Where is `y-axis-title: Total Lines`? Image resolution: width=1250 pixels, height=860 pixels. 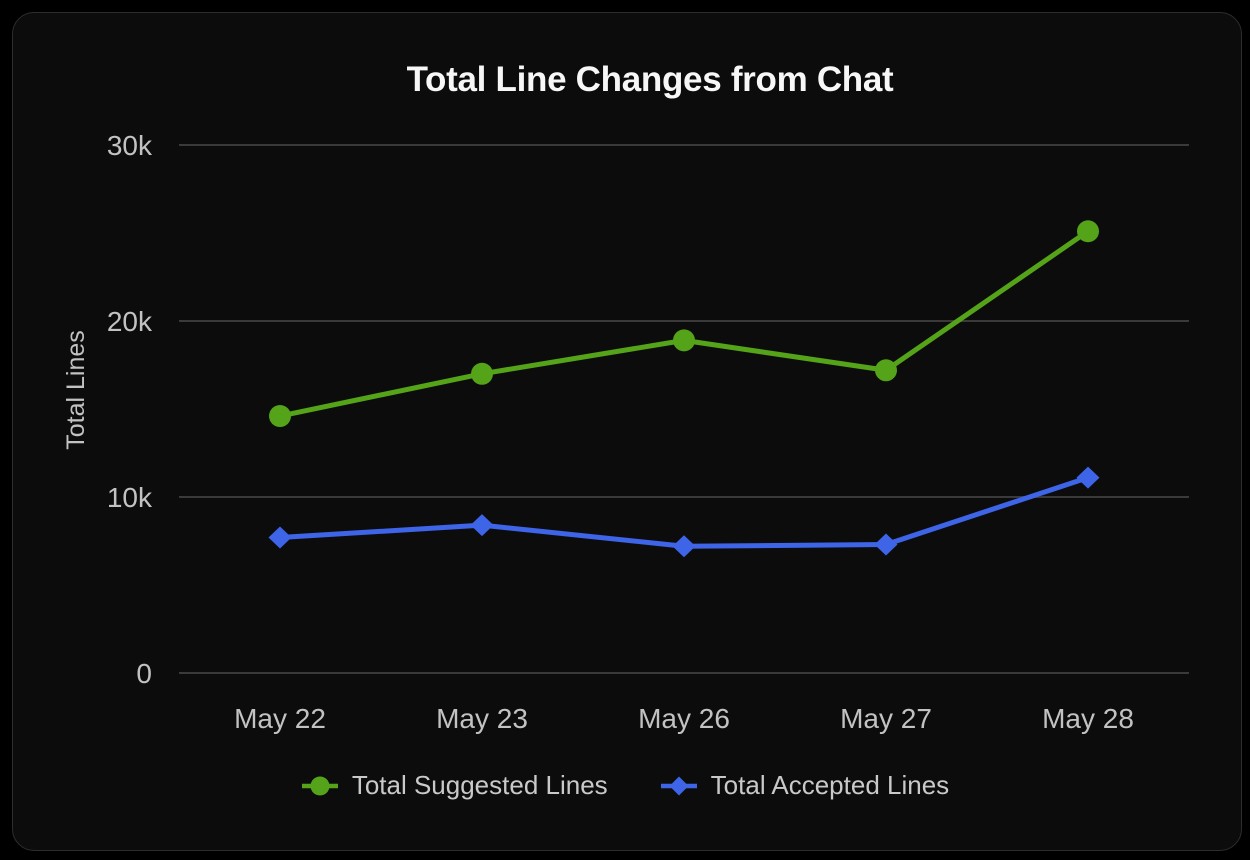
y-axis-title: Total Lines is located at coordinates (76, 390).